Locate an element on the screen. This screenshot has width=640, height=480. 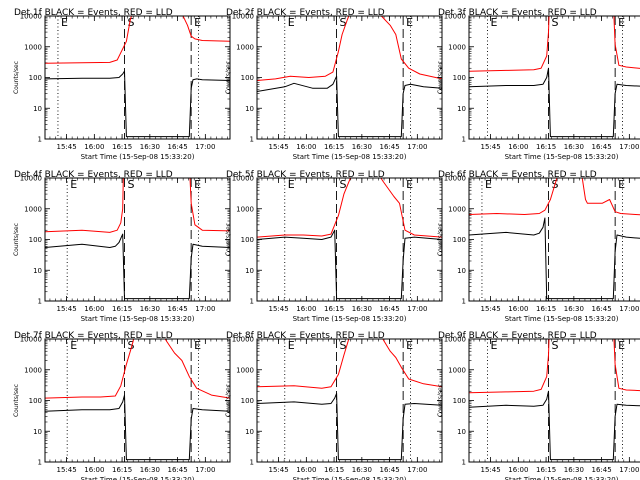
chart-title: Det 7f BLACK = Events, RED = LLD is located at coordinates (93, 336).